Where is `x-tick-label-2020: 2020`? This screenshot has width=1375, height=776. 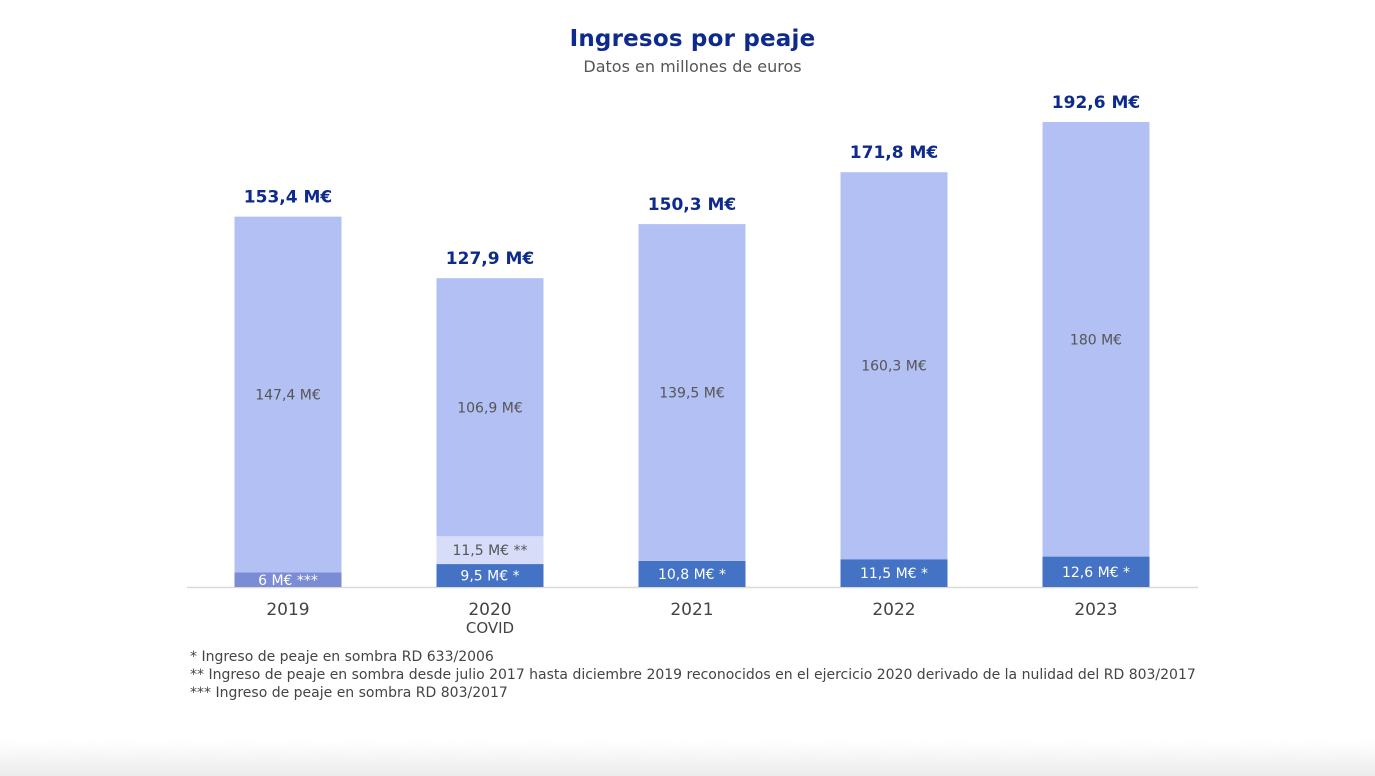
x-tick-label-2020: 2020 is located at coordinates (489, 610).